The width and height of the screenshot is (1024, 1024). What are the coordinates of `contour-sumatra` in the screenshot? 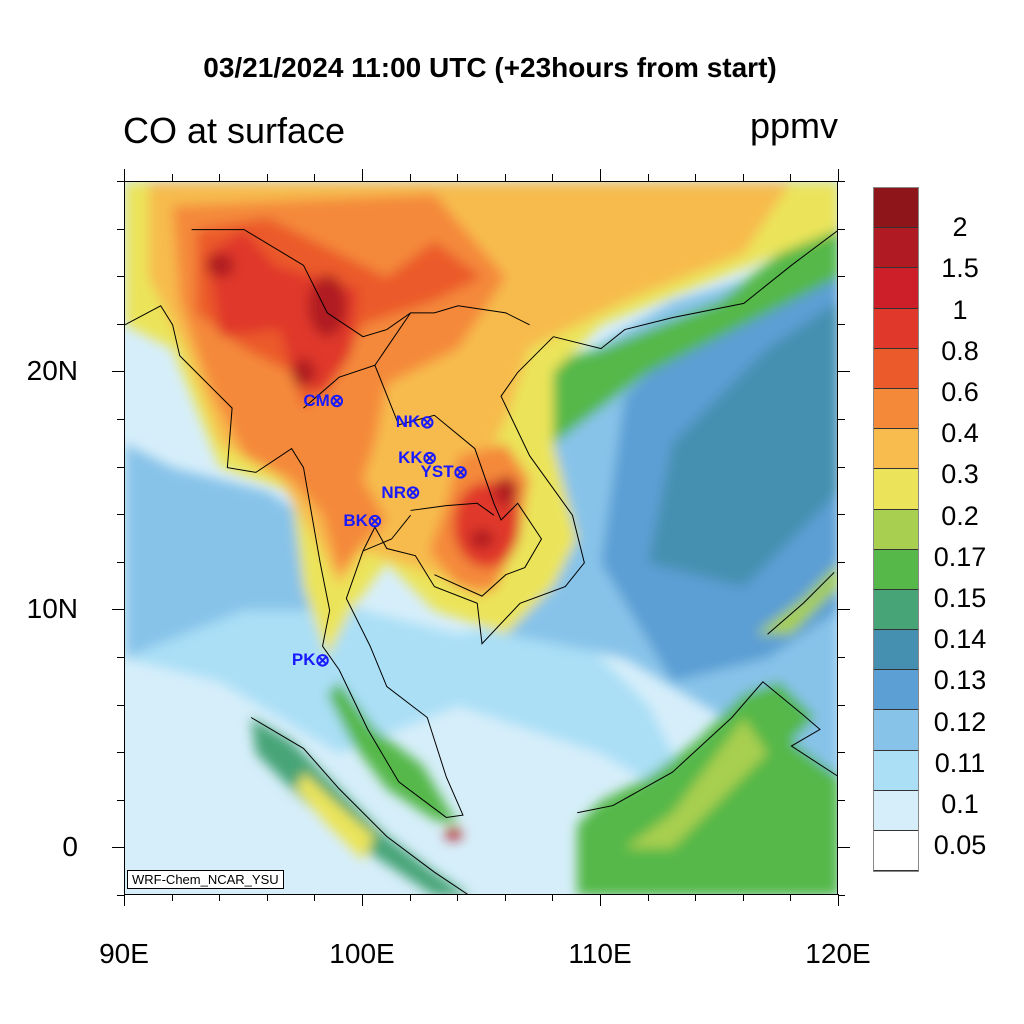 It's located at (359, 805).